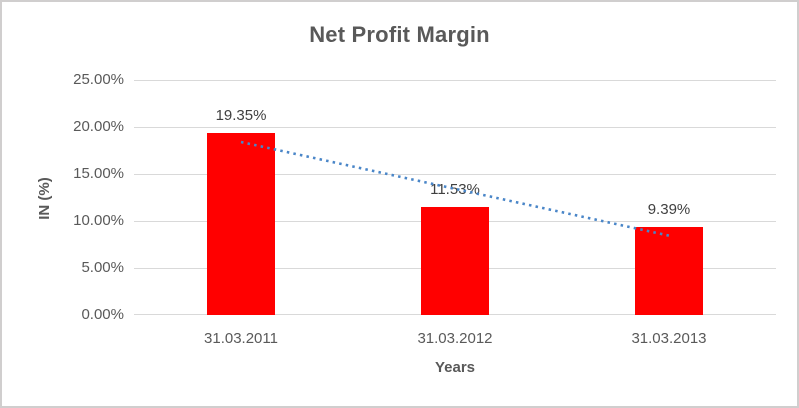 This screenshot has width=799, height=408. Describe the element at coordinates (44, 198) in the screenshot. I see `y-axis-title: IN (%)` at that location.